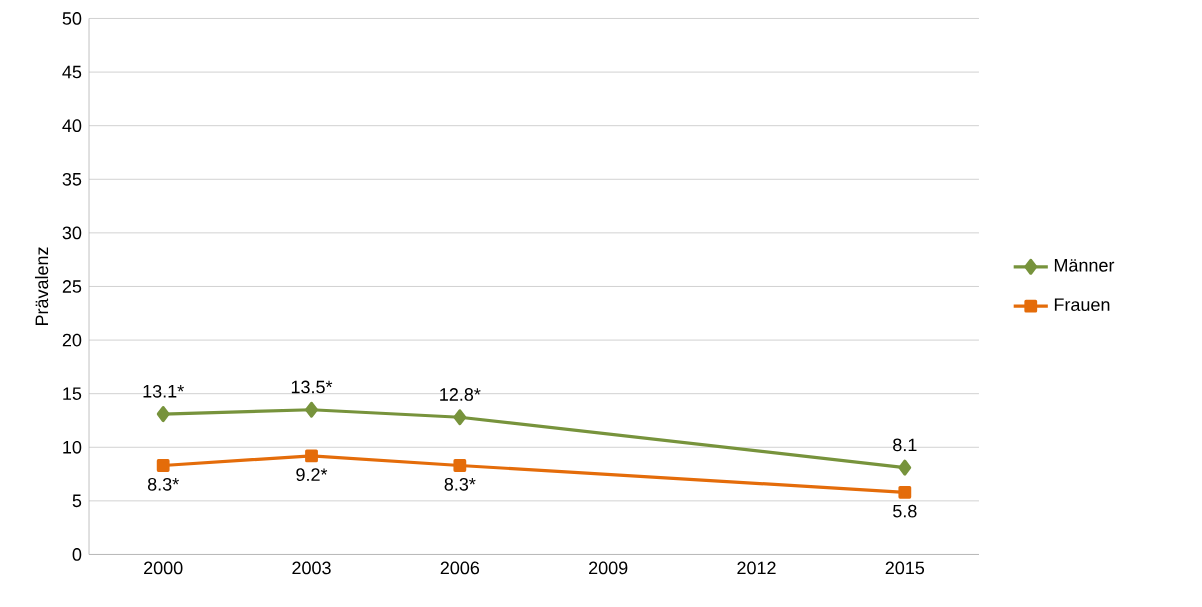 This screenshot has width=1202, height=607. I want to click on legend-label: Männer, so click(1084, 265).